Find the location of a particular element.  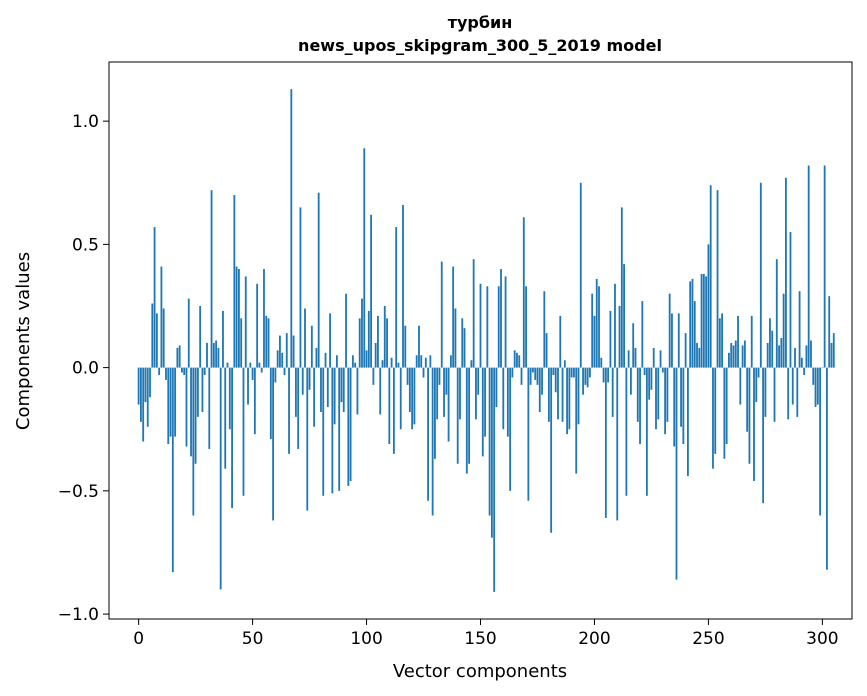

y-tick-label: 1.0 is located at coordinates (85, 122).